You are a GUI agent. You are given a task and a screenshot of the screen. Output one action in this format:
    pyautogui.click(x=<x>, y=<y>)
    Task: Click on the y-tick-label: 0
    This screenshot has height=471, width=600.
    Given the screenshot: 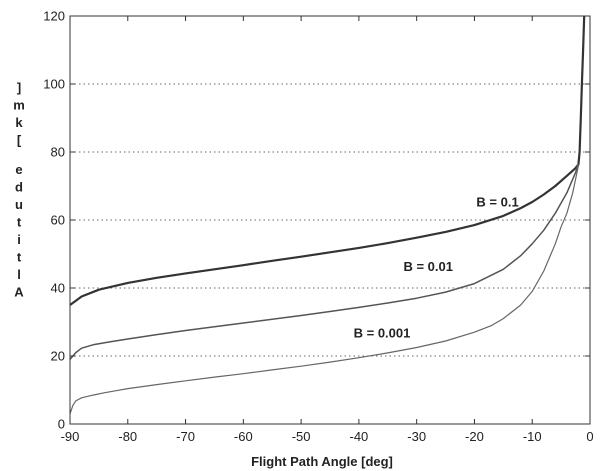 What is the action you would take?
    pyautogui.click(x=61, y=424)
    